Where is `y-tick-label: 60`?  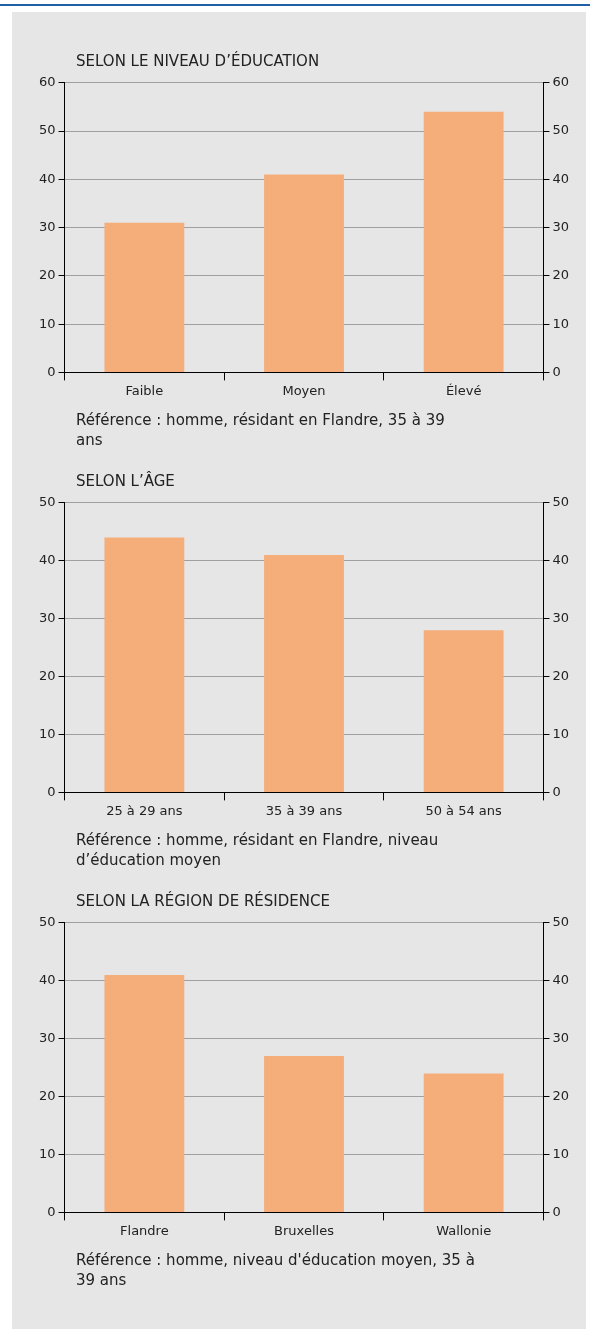 y-tick-label: 60 is located at coordinates (47, 82).